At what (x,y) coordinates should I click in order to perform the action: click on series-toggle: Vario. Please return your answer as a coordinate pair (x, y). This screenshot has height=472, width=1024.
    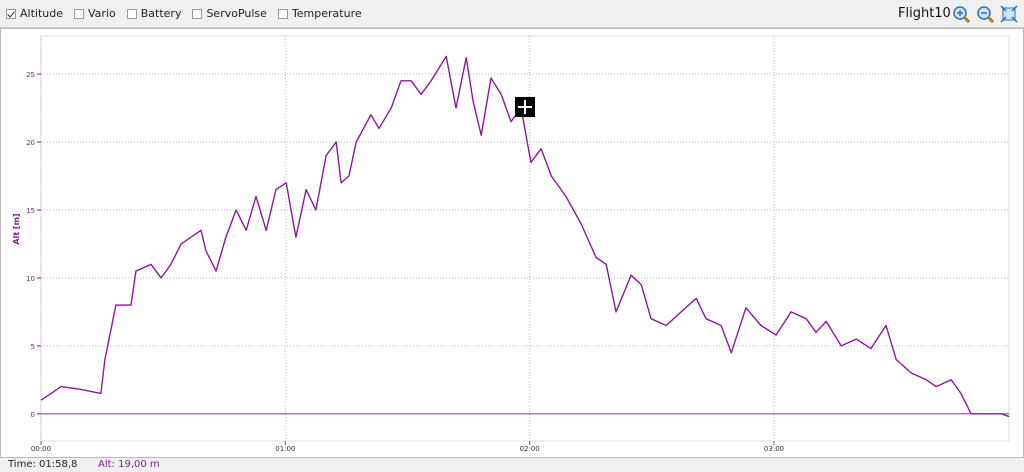
    Looking at the image, I should click on (95, 13).